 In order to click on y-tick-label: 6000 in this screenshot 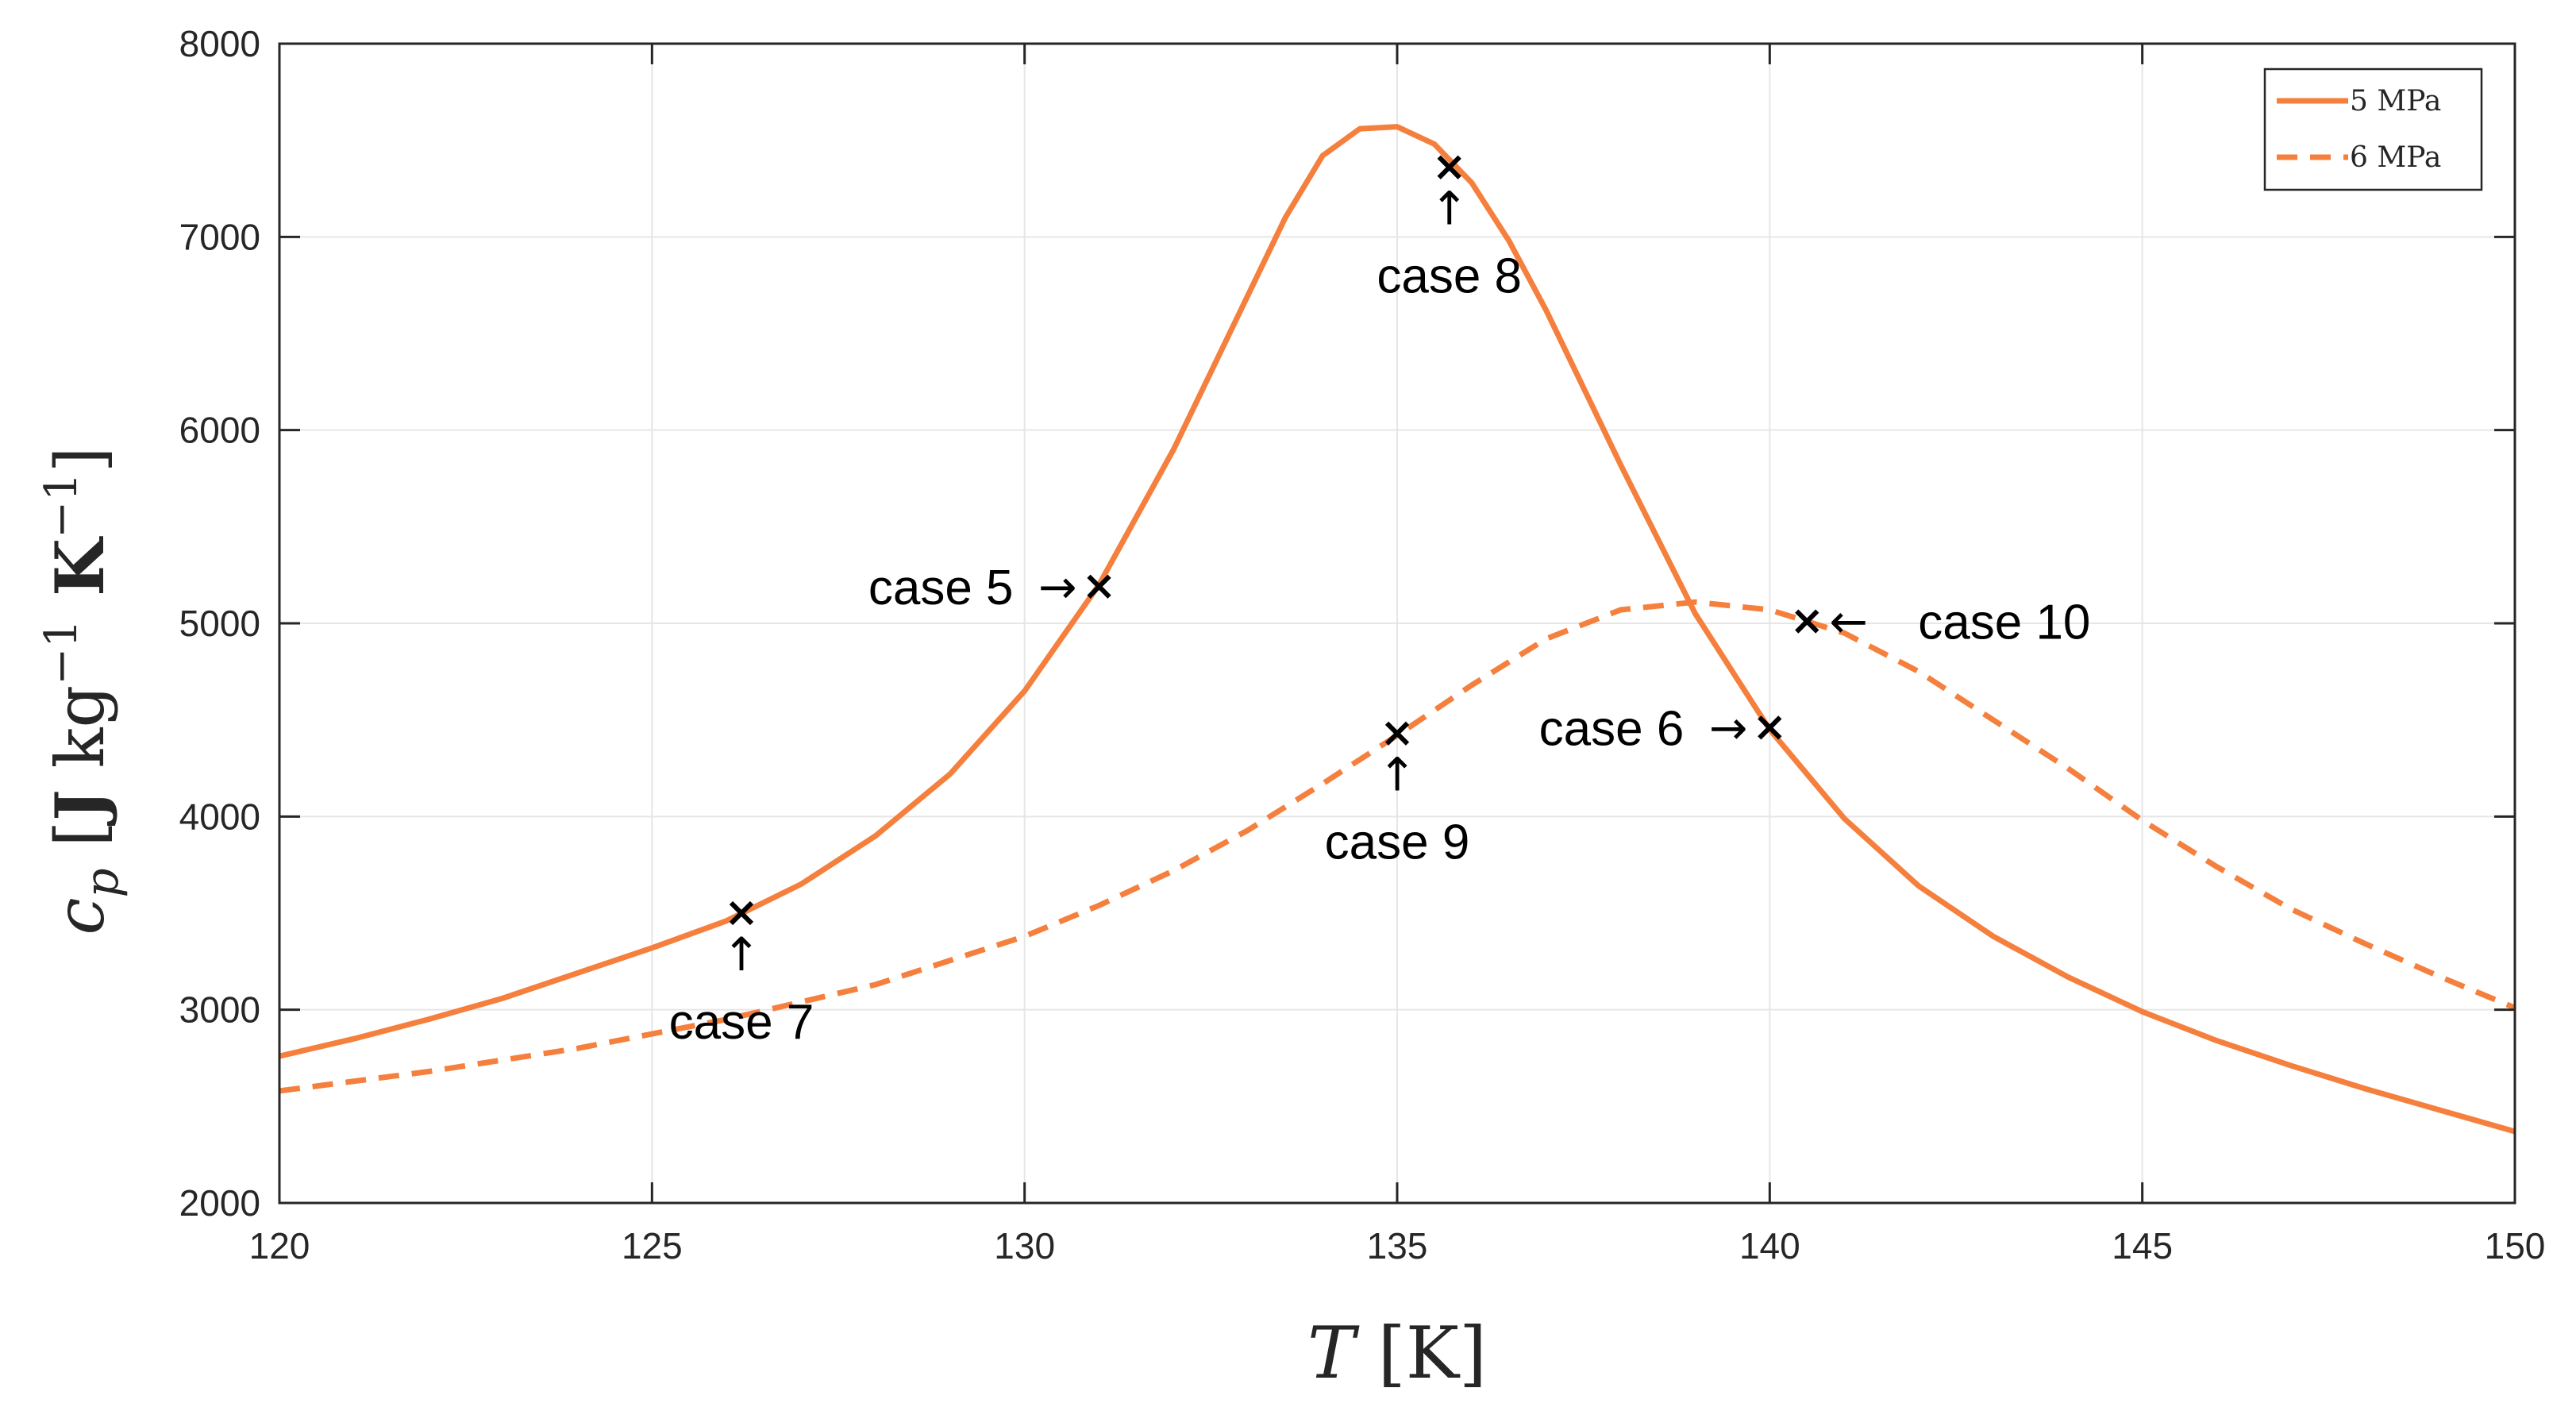, I will do `click(220, 430)`.